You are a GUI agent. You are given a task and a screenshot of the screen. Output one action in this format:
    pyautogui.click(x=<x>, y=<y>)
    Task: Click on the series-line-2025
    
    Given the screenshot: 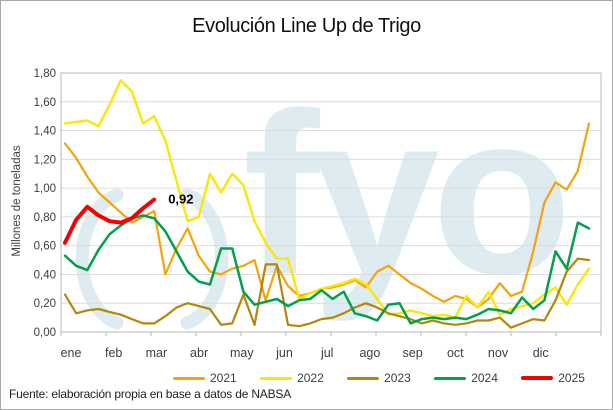 What is the action you would take?
    pyautogui.click(x=110, y=221)
    